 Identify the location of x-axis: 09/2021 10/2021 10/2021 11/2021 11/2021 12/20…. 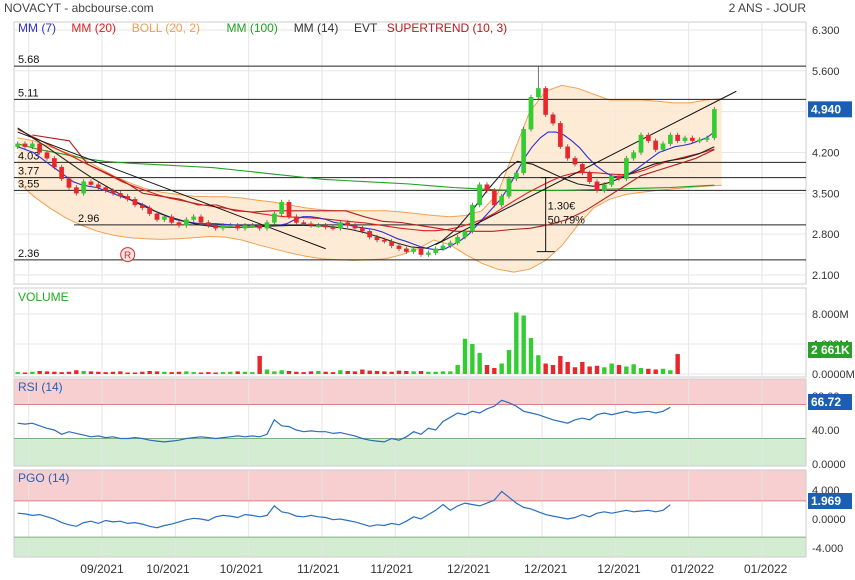
(433, 569).